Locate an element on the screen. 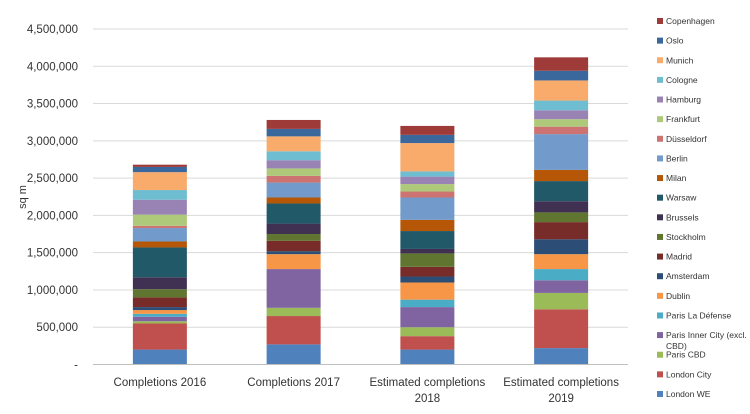 Image resolution: width=750 pixels, height=414 pixels. legend-label: Amsterdam is located at coordinates (687, 276).